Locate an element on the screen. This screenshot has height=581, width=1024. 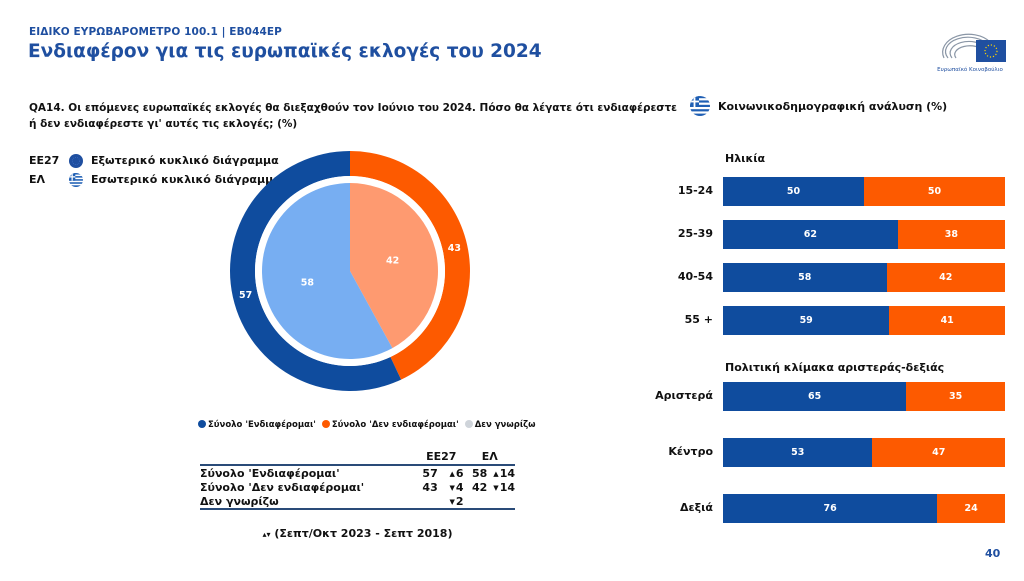
series-legend-label: Σύνολο 'Δεν ενδιαφέρομαι' is located at coordinates (395, 425).